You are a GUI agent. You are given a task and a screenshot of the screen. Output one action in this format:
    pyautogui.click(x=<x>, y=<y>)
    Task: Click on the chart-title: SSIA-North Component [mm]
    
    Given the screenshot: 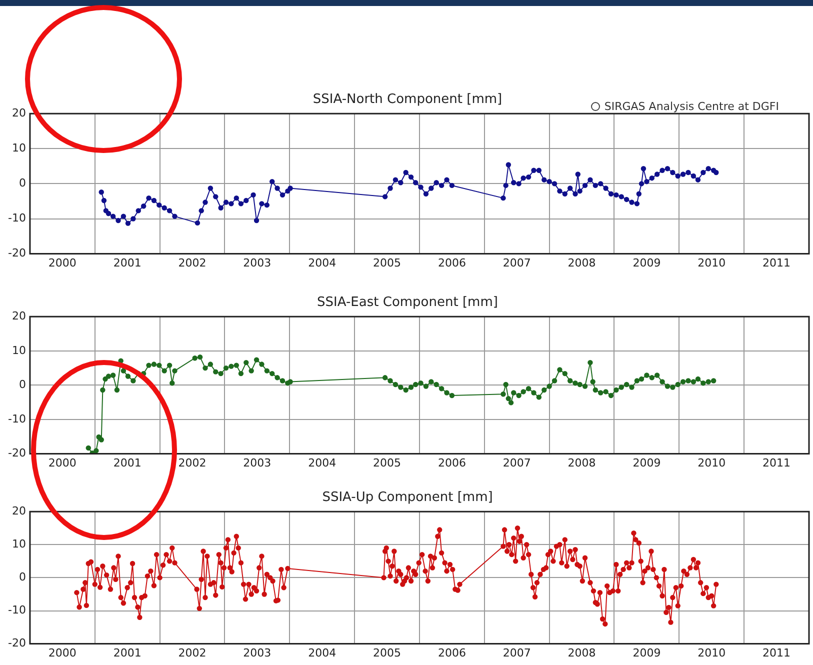 What is the action you would take?
    pyautogui.click(x=407, y=100)
    